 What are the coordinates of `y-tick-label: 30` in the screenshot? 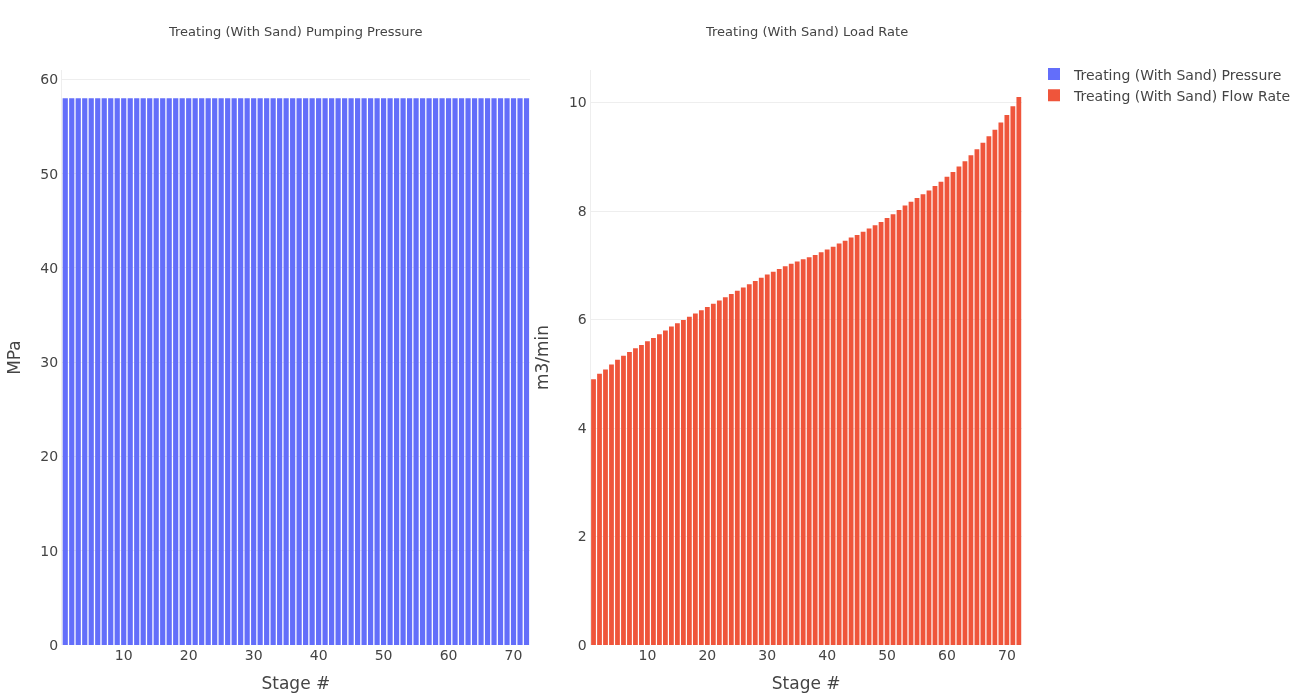 It's located at (49, 362).